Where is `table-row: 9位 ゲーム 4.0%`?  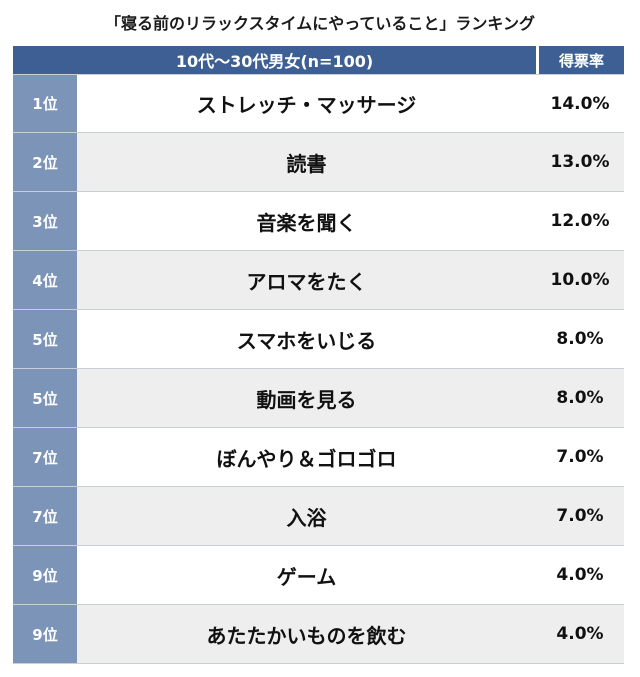 table-row: 9位 ゲーム 4.0% is located at coordinates (318, 575).